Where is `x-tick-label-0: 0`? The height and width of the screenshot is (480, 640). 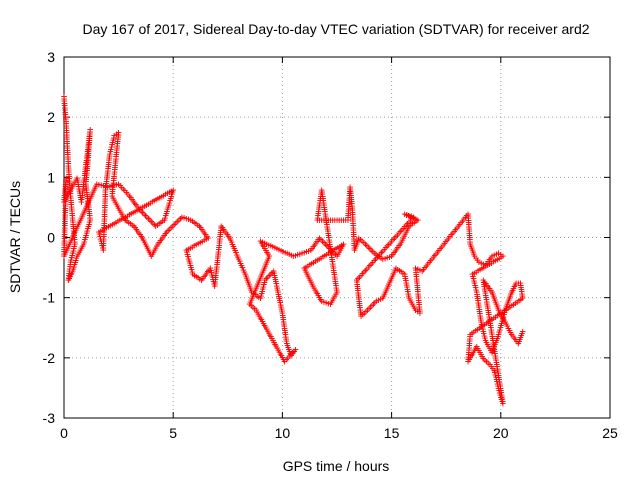 x-tick-label-0: 0 is located at coordinates (64, 433).